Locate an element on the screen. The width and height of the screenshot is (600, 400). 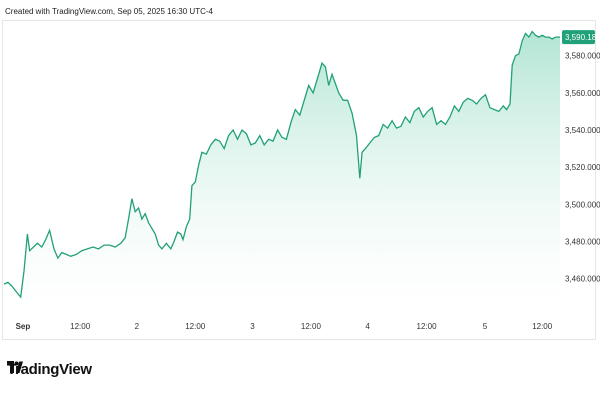
y-tick-label: 3,540.000 is located at coordinates (582, 130).